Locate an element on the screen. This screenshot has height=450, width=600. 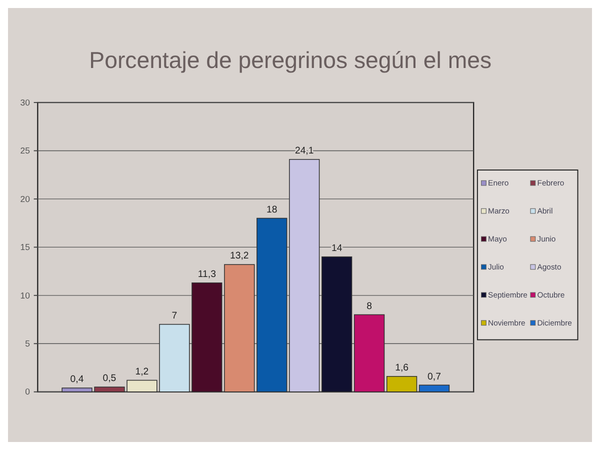
legend-label: Octubre is located at coordinates (551, 295).